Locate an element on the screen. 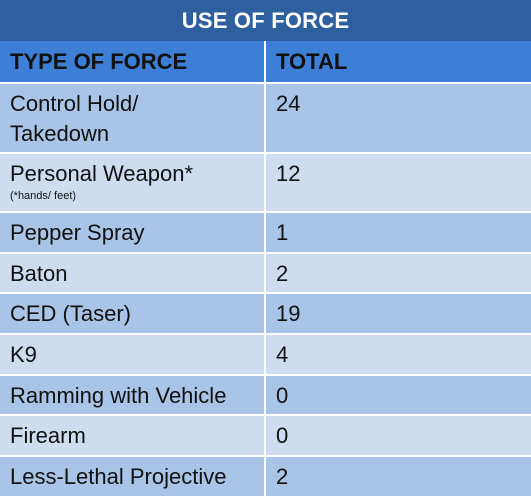  type-of-force-label: Ramming with Vehicle is located at coordinates (118, 395).